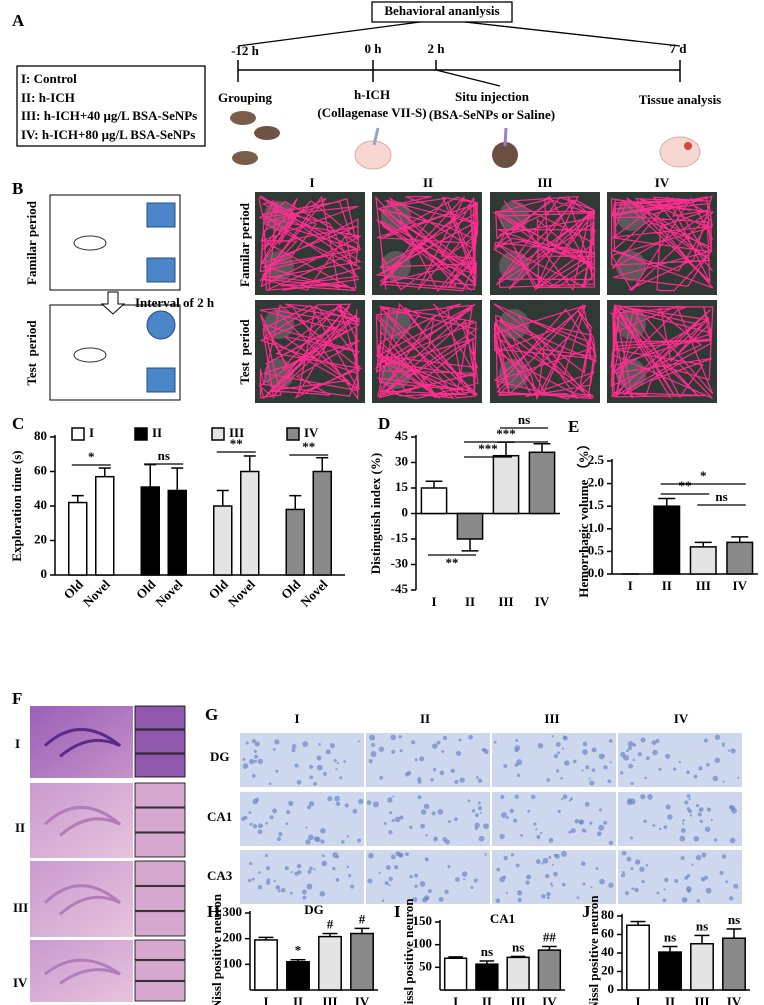 Image resolution: width=764 pixels, height=1005 pixels. I want to click on y-tick-label: 2.5, so click(596, 459).